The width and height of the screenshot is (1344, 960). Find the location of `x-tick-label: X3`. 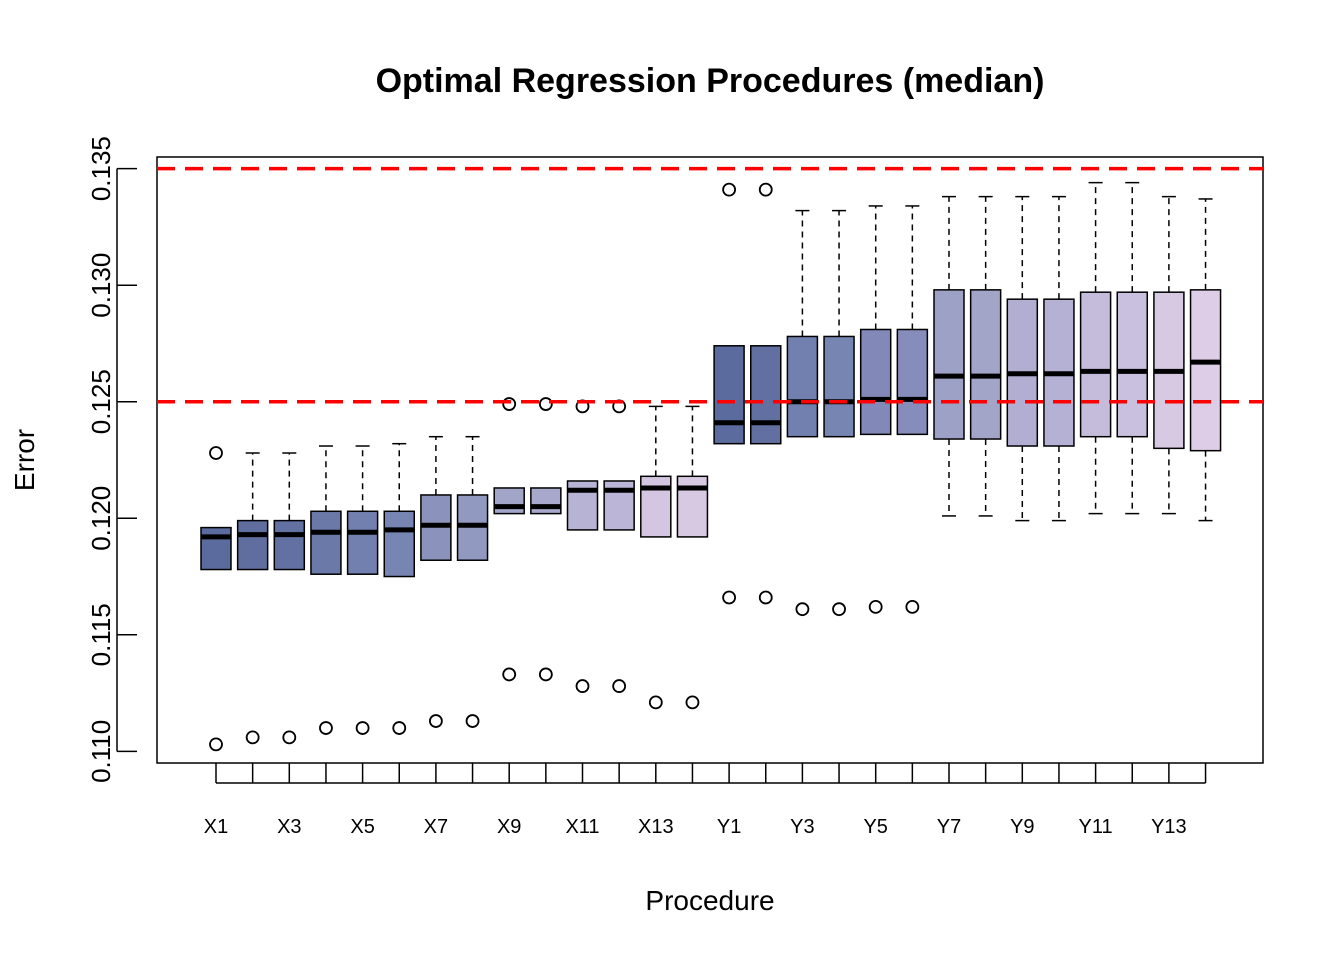

x-tick-label: X3 is located at coordinates (289, 827).